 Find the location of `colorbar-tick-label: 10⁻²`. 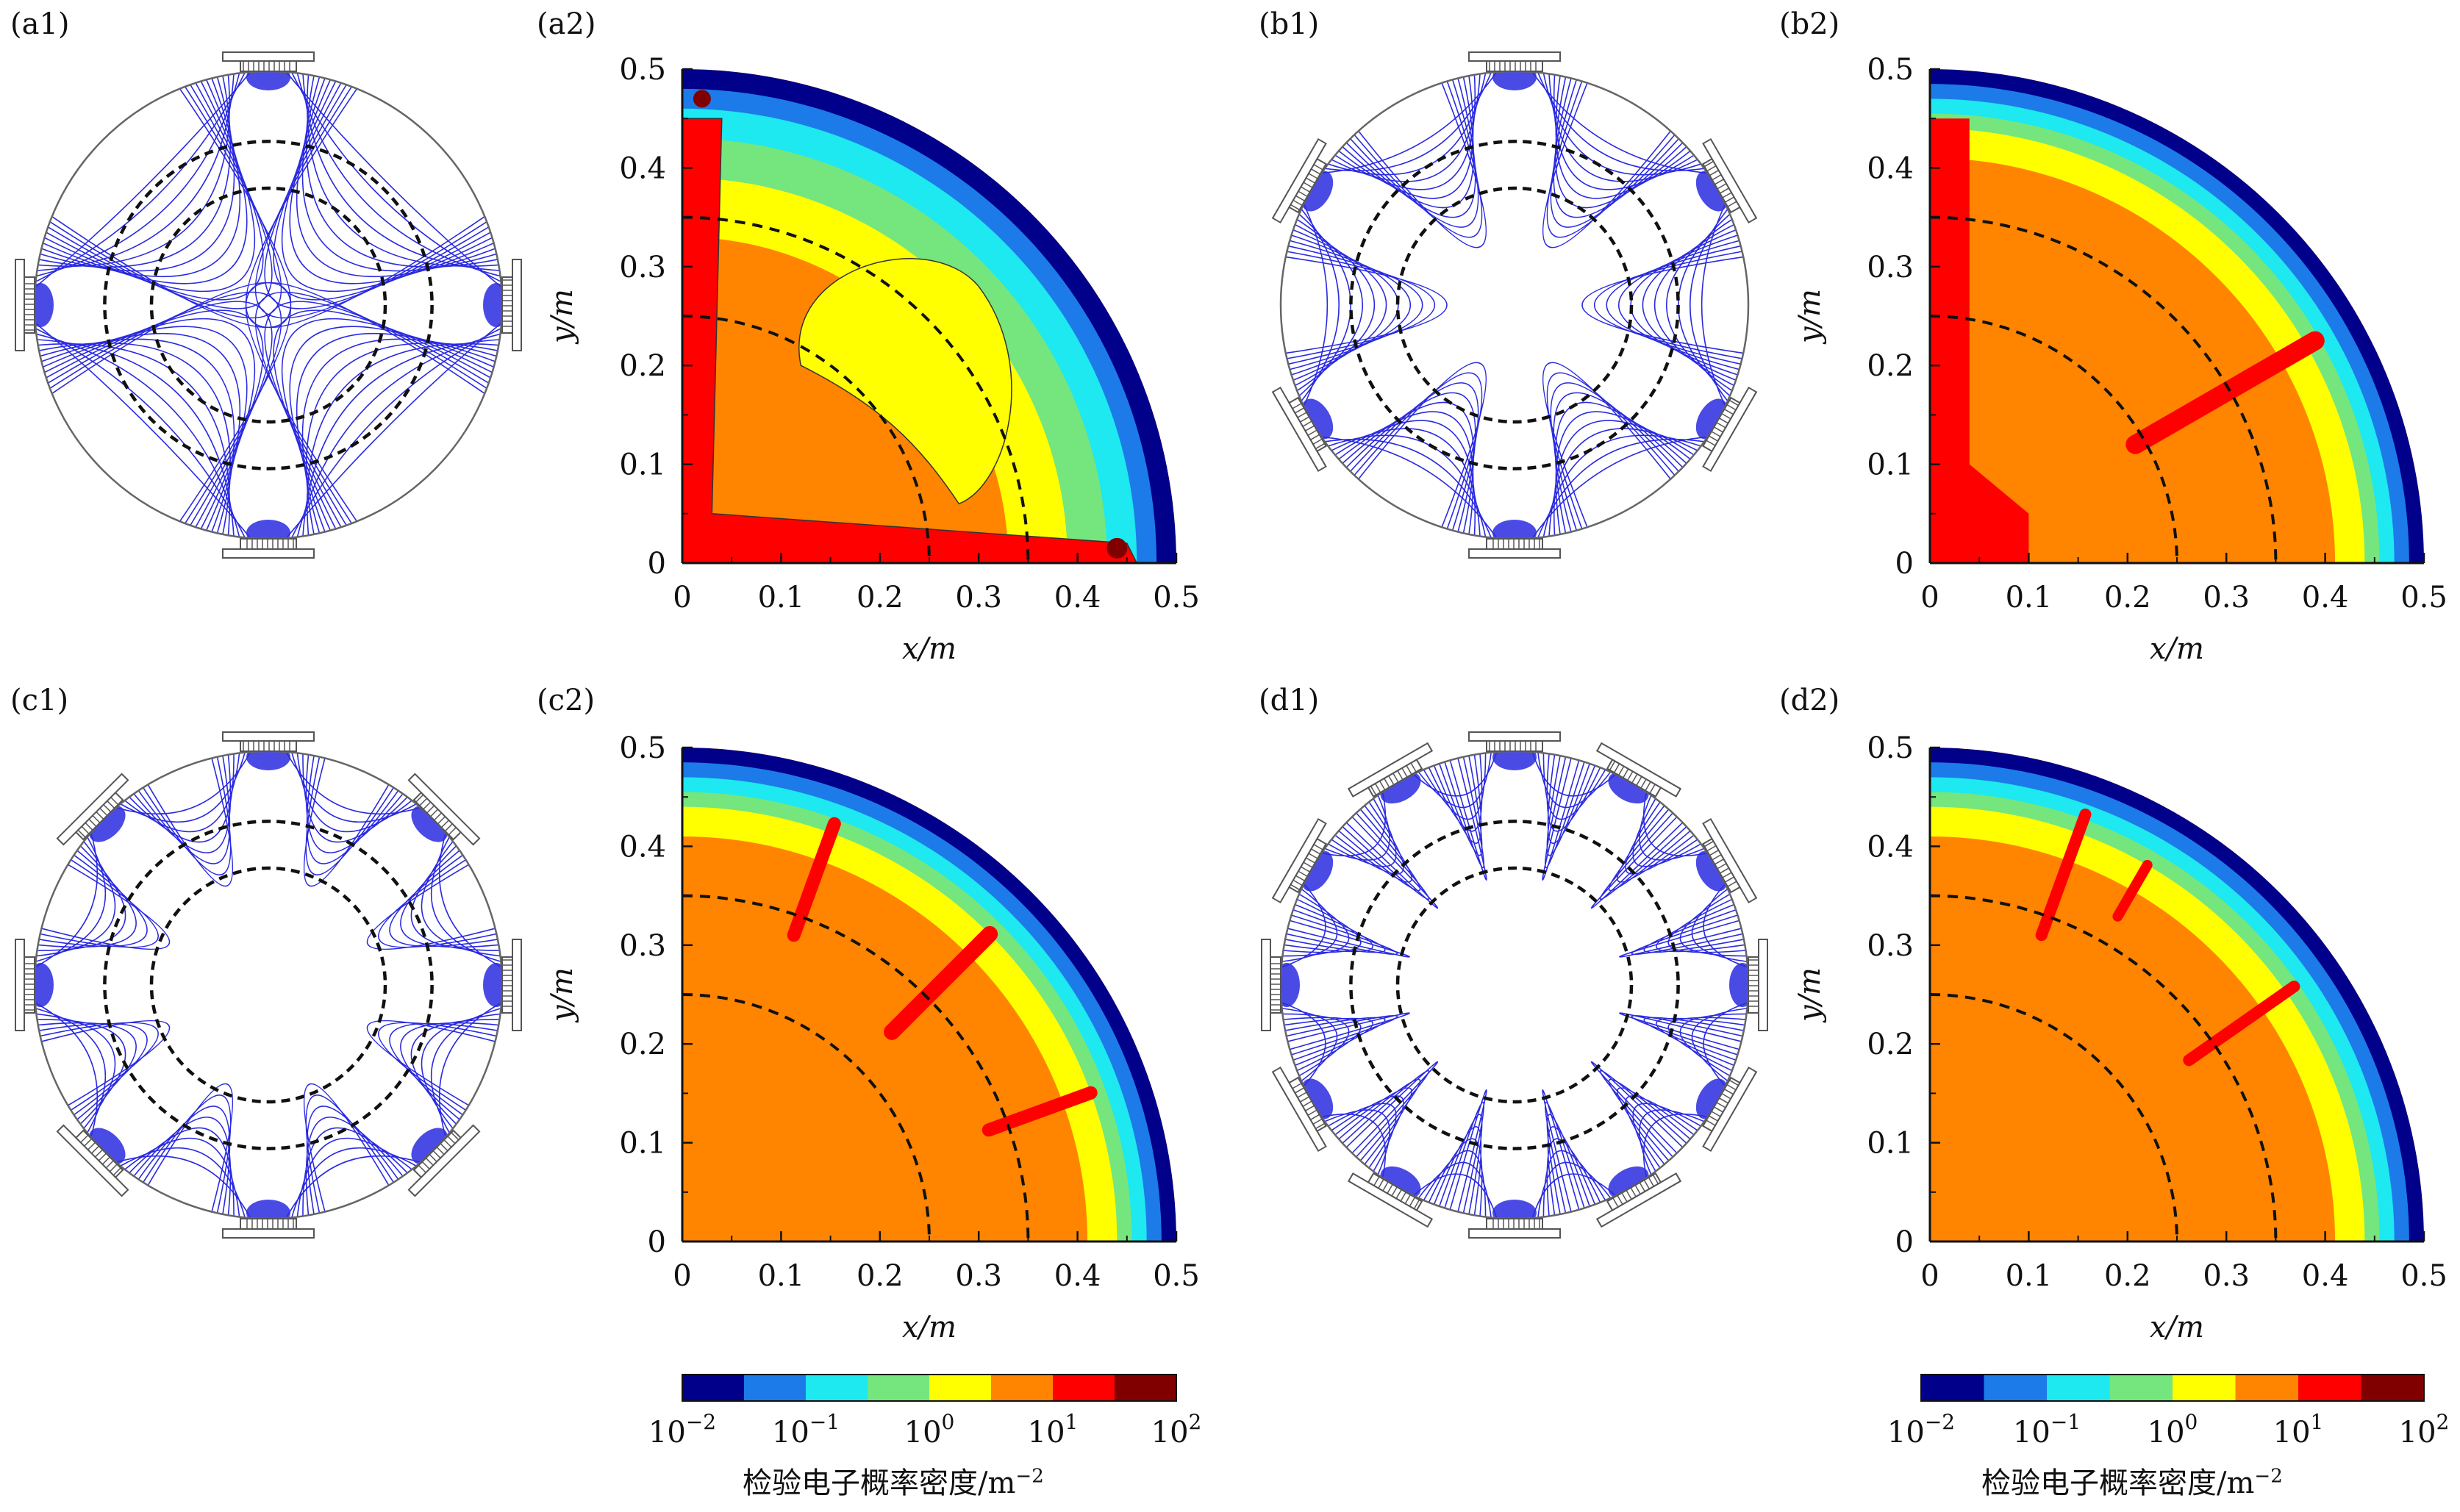

colorbar-tick-label: 10⁻² is located at coordinates (1921, 1430).